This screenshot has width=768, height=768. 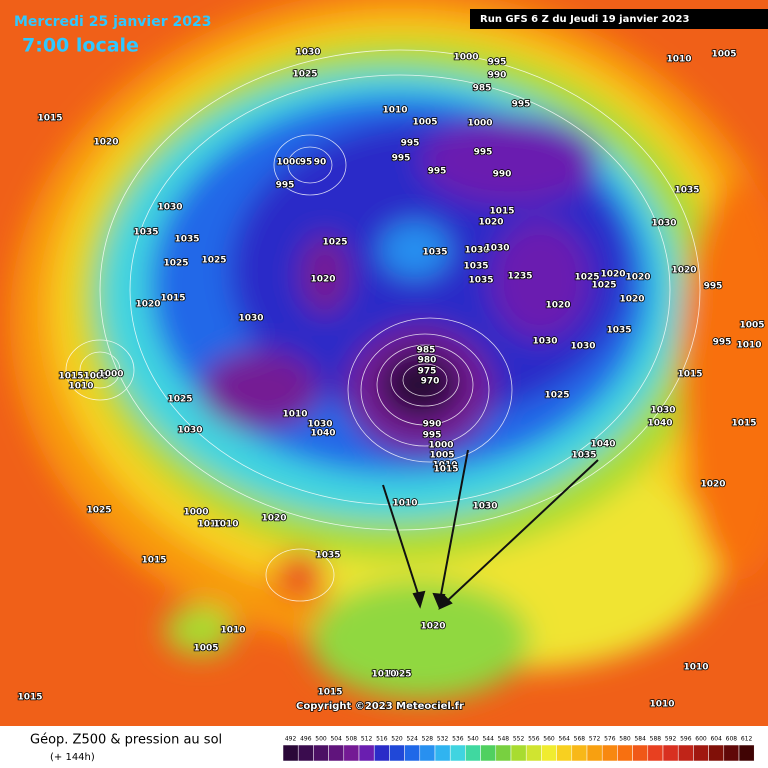 What do you see at coordinates (473, 739) in the screenshot?
I see `legend-label: 540` at bounding box center [473, 739].